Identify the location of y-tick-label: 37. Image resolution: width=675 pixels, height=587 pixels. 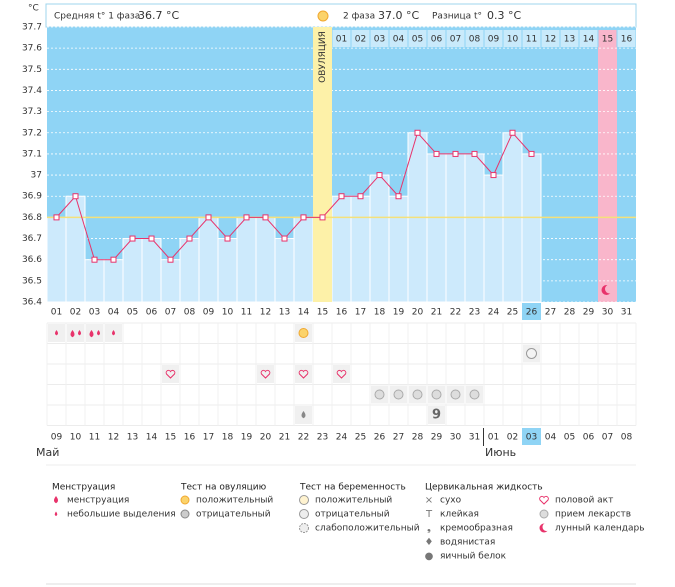
(36, 176).